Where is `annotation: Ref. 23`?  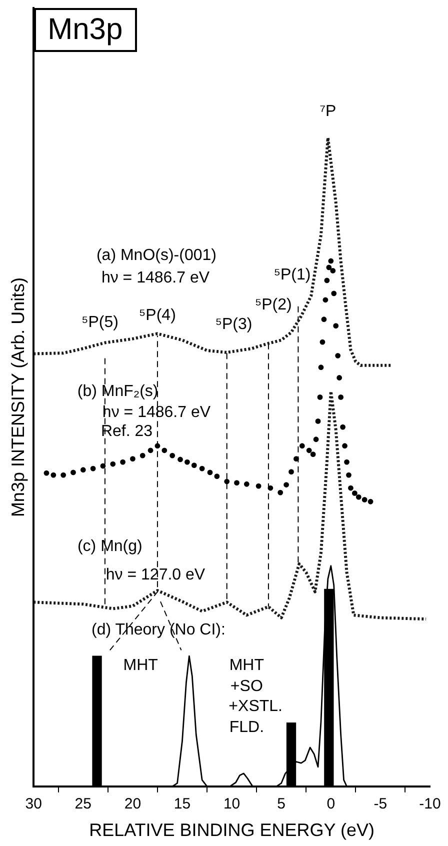
annotation: Ref. 23 is located at coordinates (126, 431).